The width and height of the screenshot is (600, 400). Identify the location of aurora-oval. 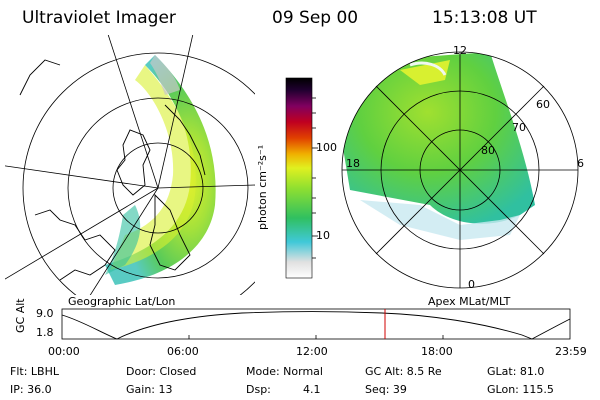
(438, 138).